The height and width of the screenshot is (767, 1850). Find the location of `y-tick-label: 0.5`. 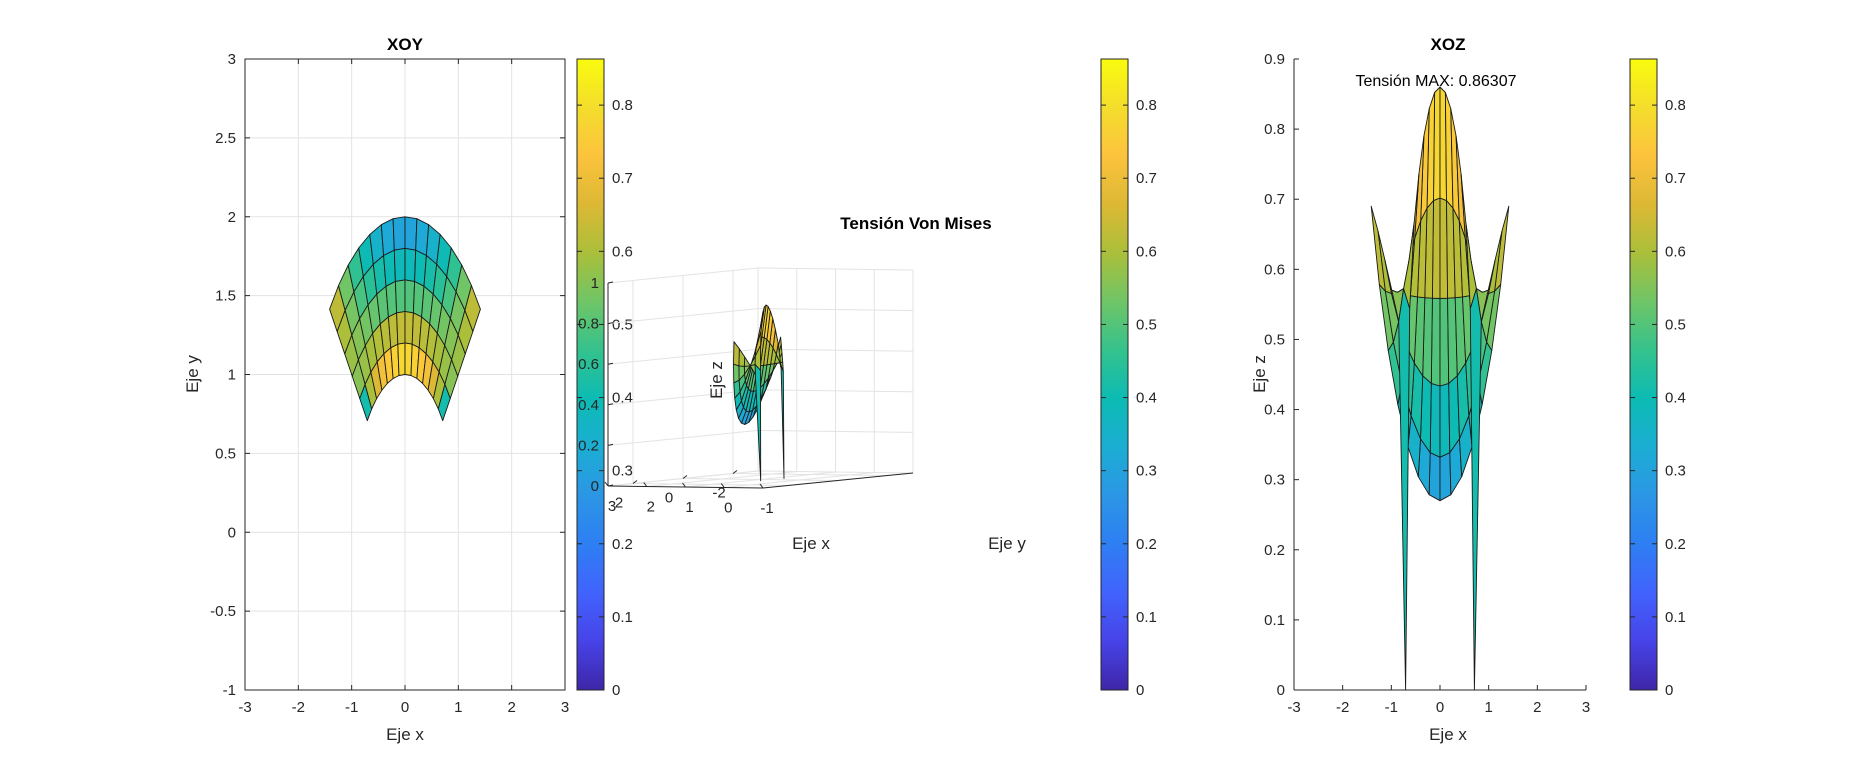

y-tick-label: 0.5 is located at coordinates (225, 453).